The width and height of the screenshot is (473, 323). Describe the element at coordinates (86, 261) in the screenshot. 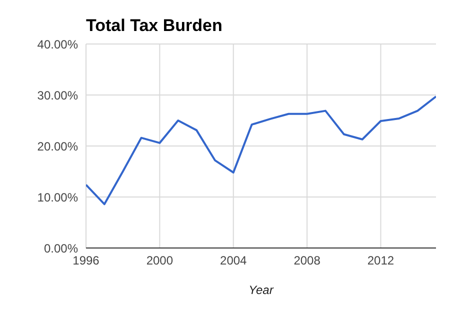

I see `x-tick-label: 1996` at that location.